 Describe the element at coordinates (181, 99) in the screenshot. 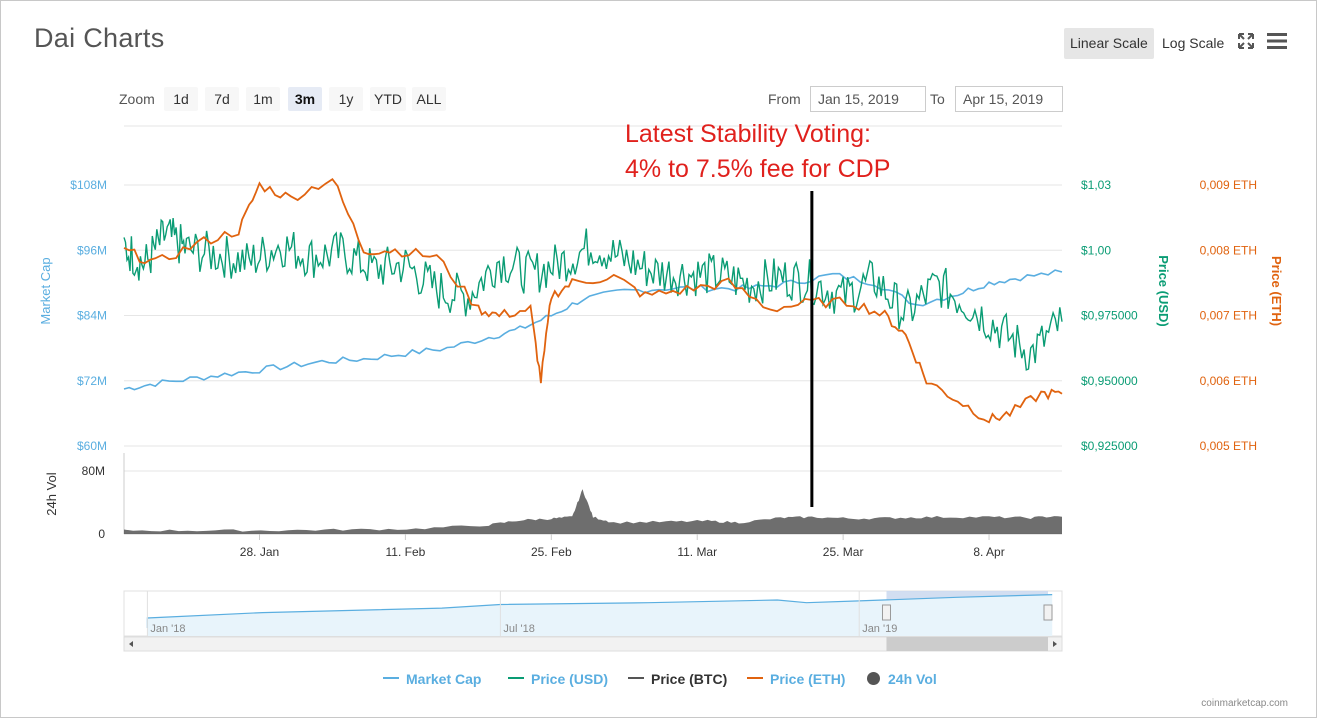

I see `zoom-1d-button: 1d` at that location.